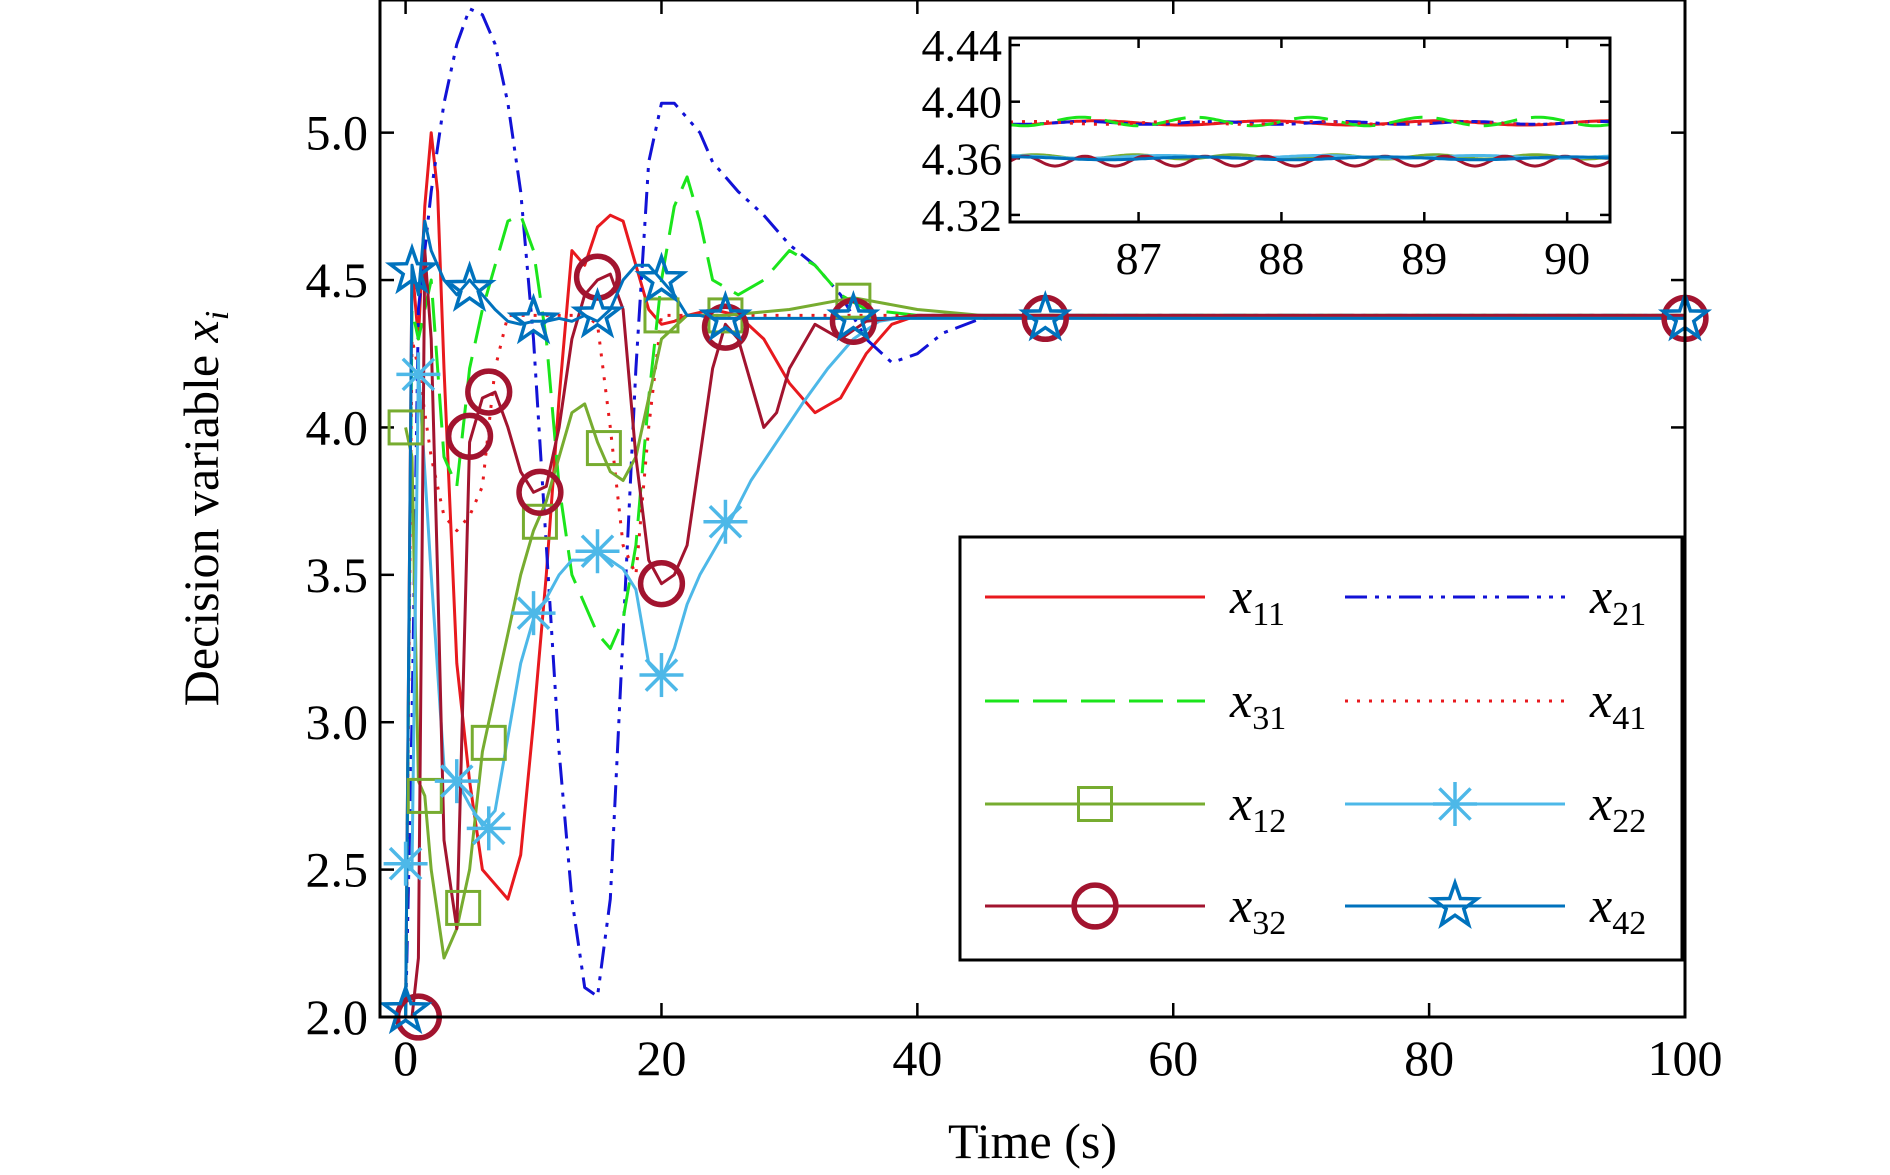  I want to click on legend-label: x41, so click(1617, 704).